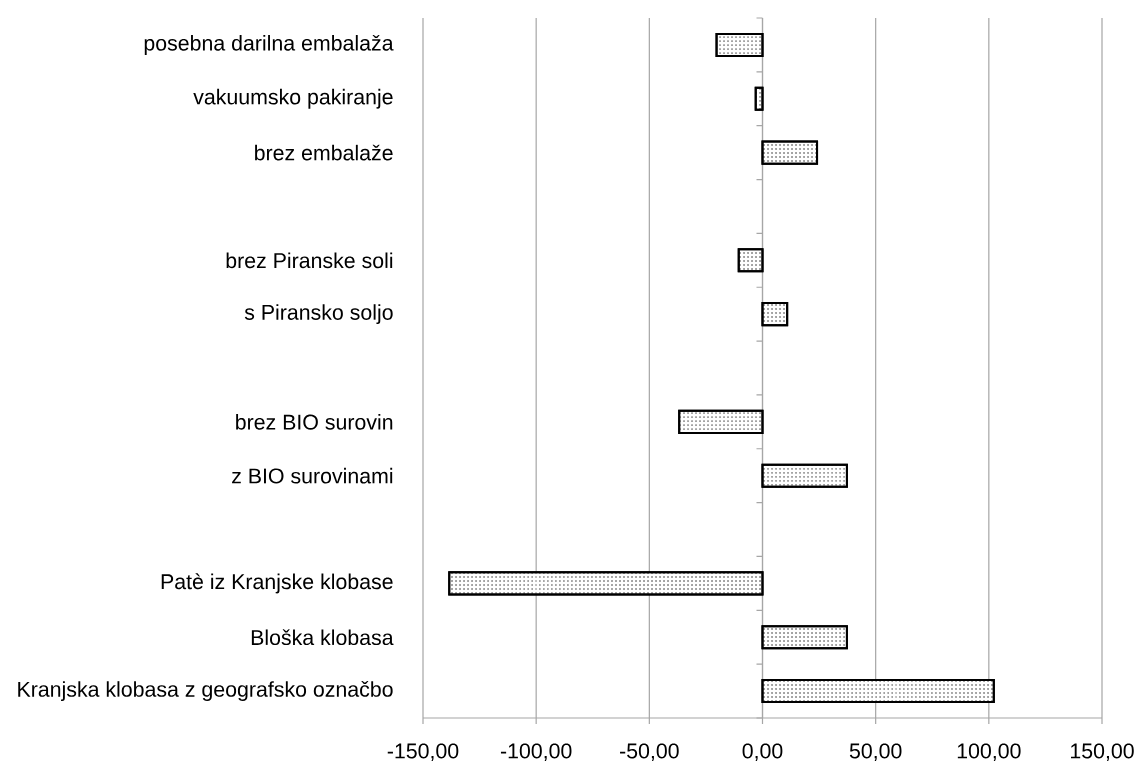 This screenshot has width=1138, height=761. Describe the element at coordinates (205, 691) in the screenshot. I see `y-tick-label: Kranjska klobasa z geografsko označbo` at that location.